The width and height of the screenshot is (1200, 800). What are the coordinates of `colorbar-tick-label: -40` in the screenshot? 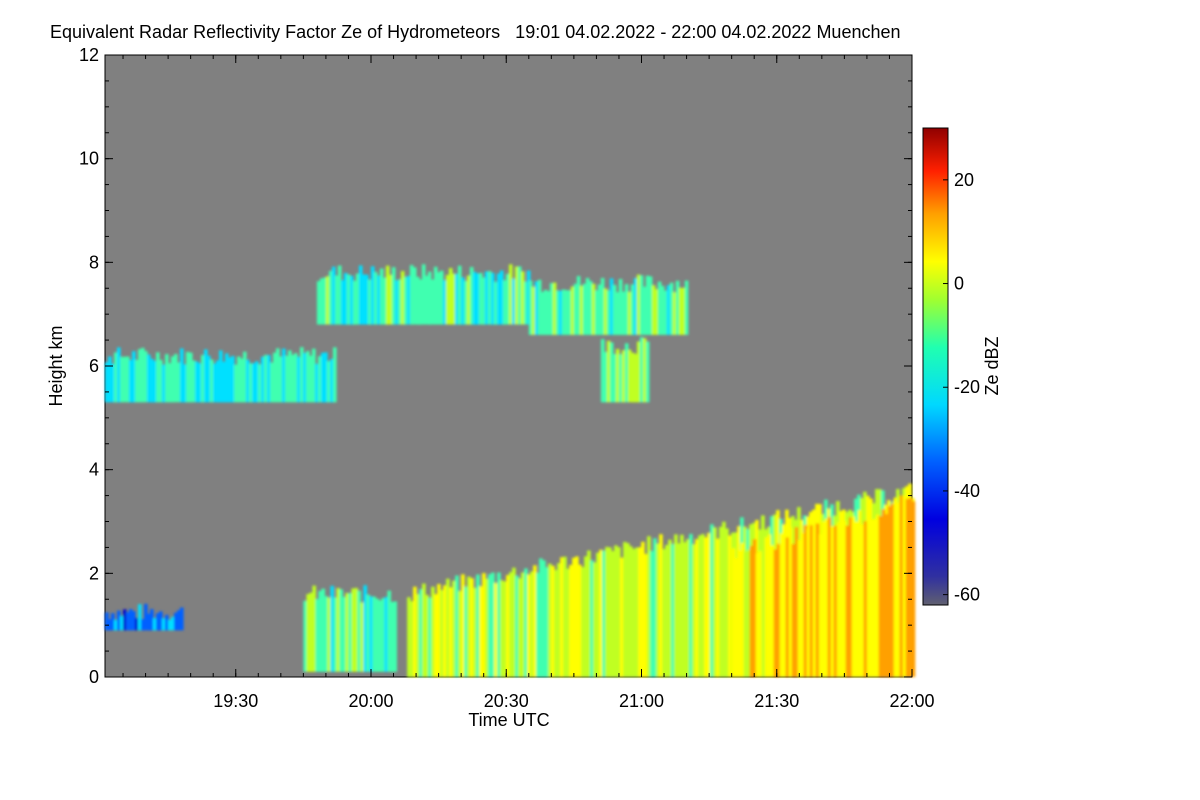 It's located at (967, 491).